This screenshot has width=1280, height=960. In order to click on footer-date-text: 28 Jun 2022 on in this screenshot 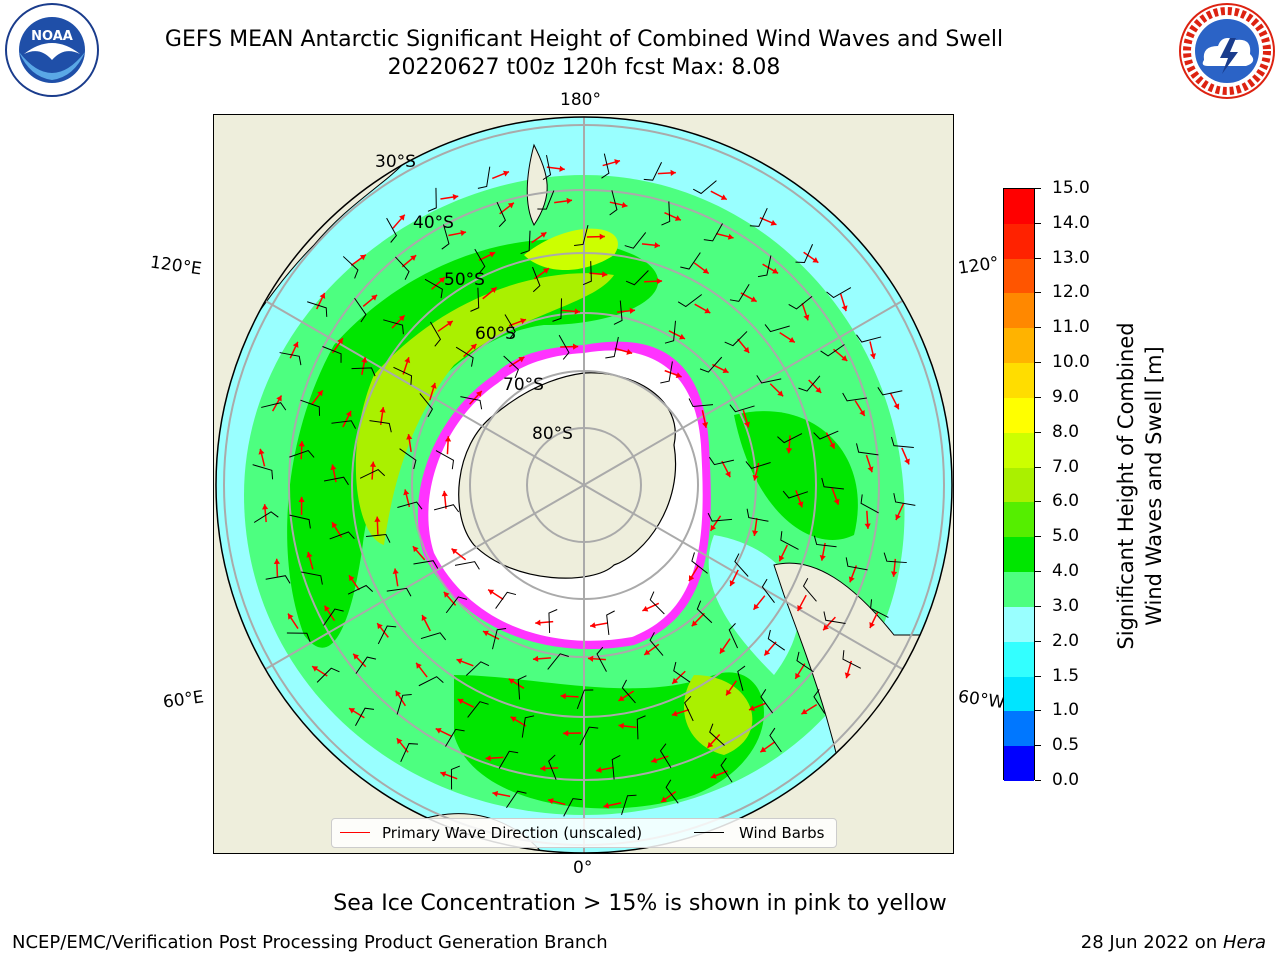, I will do `click(1151, 942)`.